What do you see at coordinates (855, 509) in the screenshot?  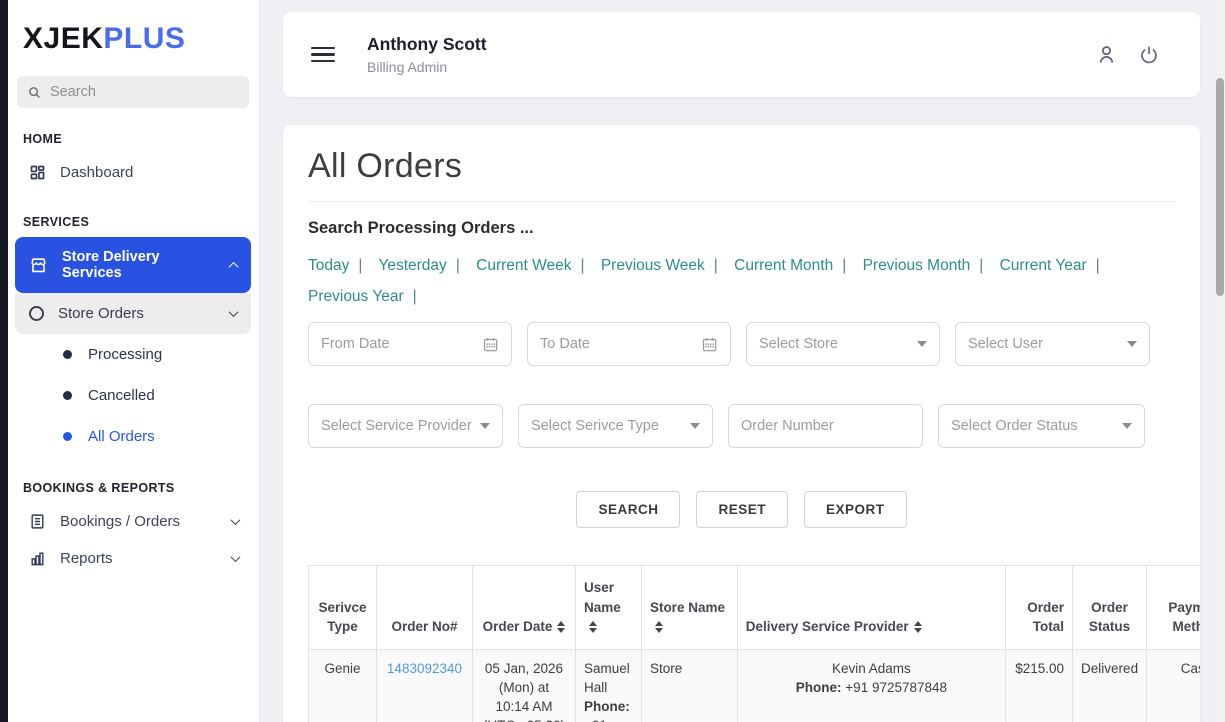 I see `export-button: EXPORT` at bounding box center [855, 509].